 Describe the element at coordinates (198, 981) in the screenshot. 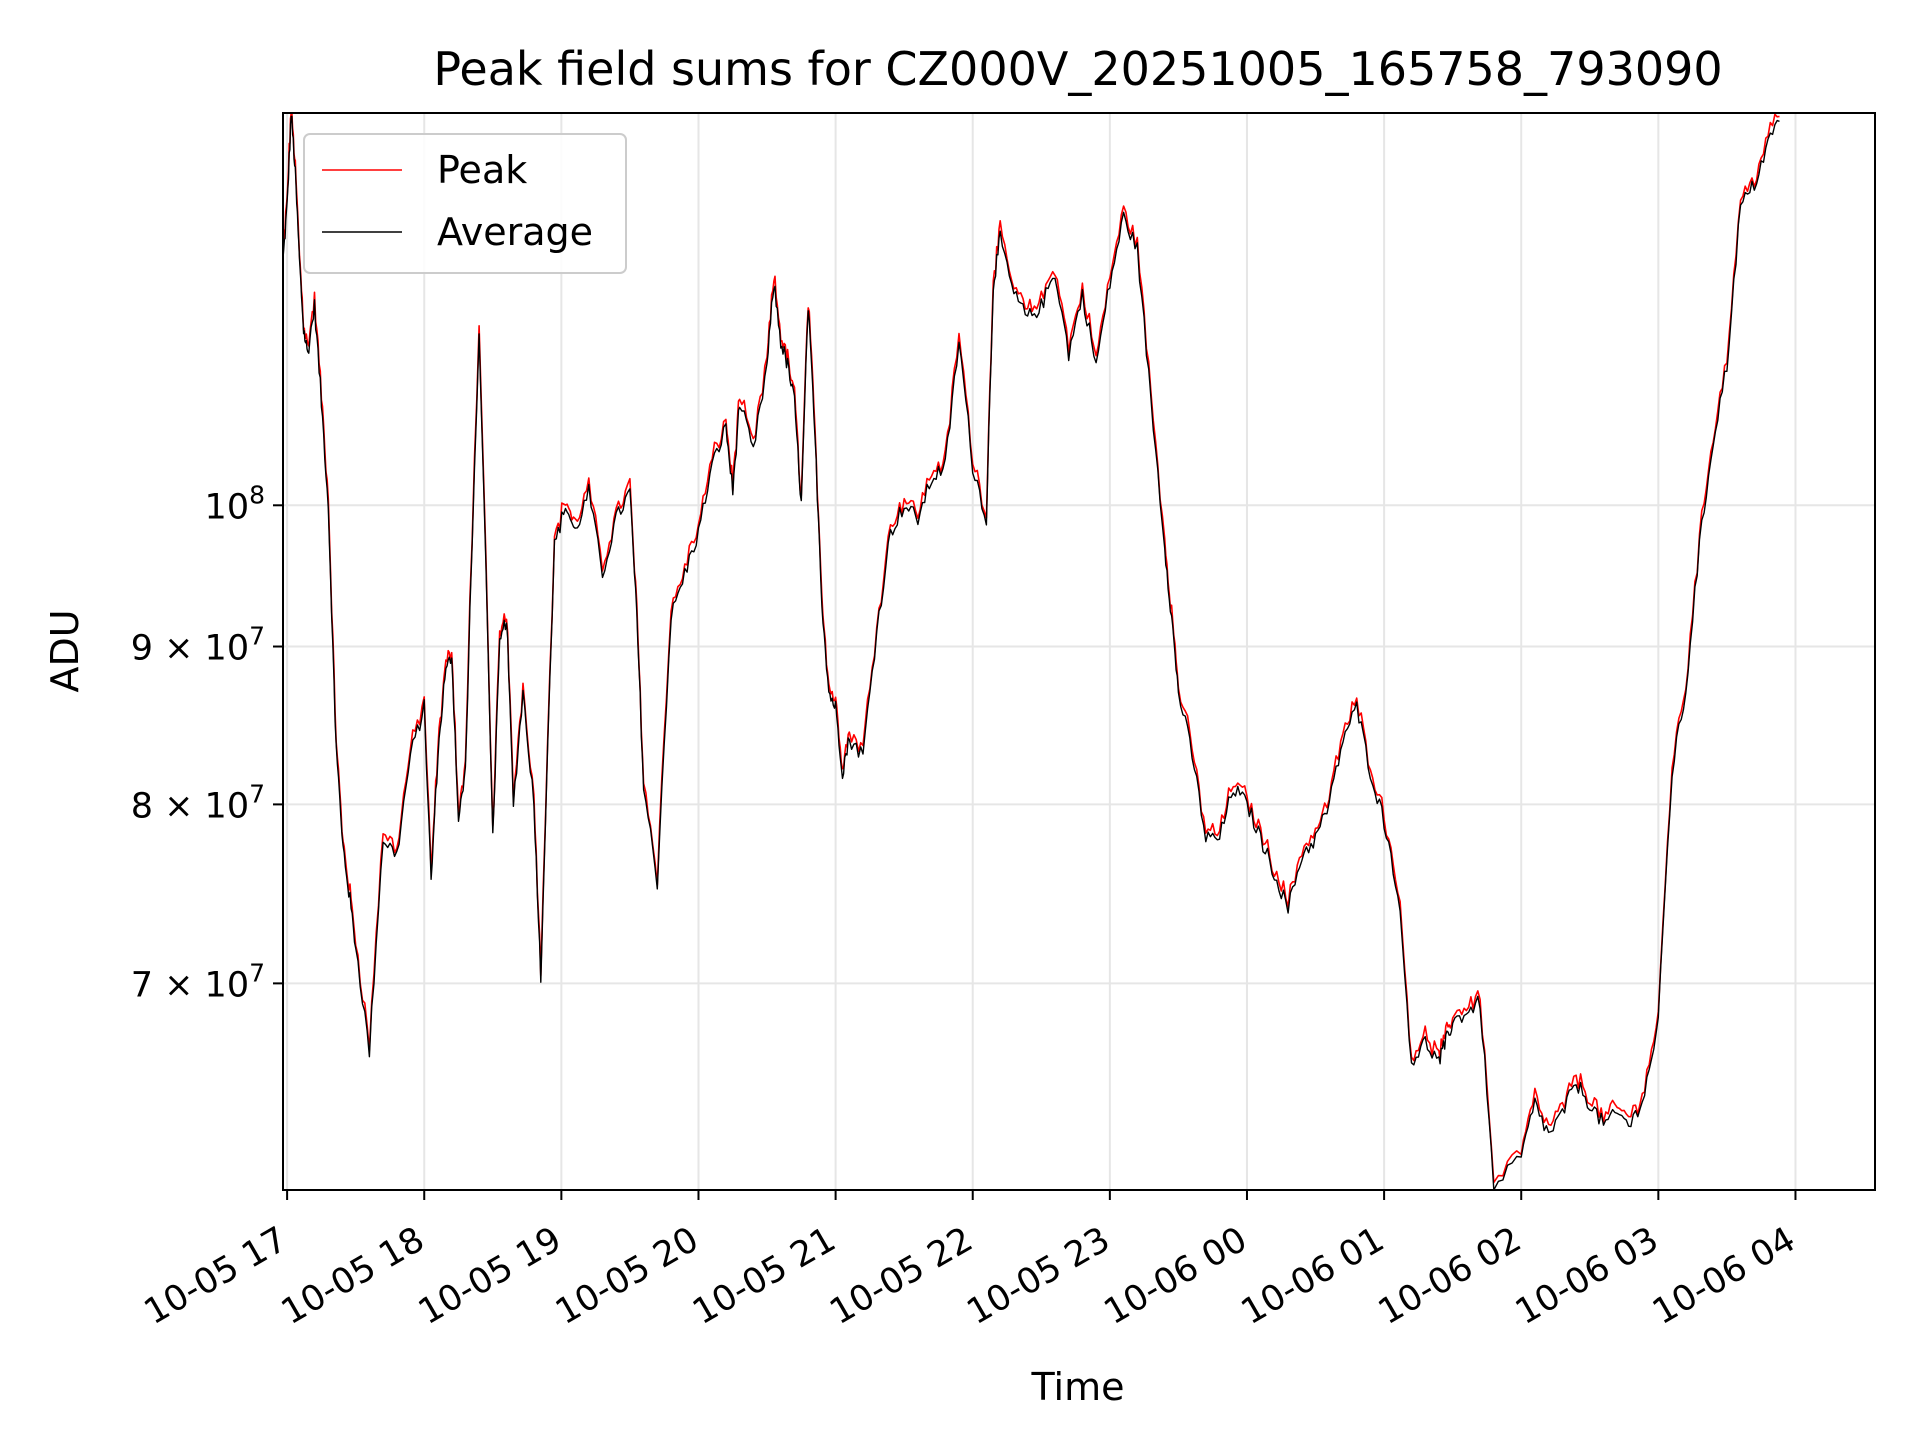

I see `y-tick-label: 7 × 107` at that location.